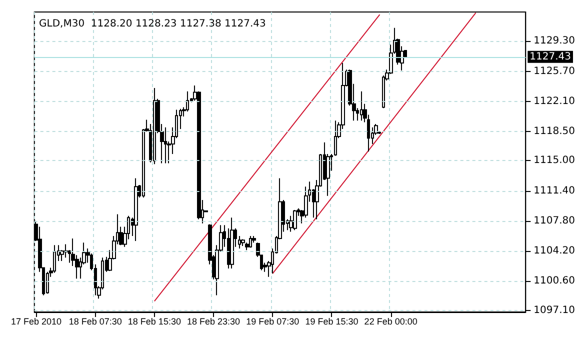  Describe the element at coordinates (391, 321) in the screenshot. I see `x-tick-label: 22 Feb 00:00` at that location.